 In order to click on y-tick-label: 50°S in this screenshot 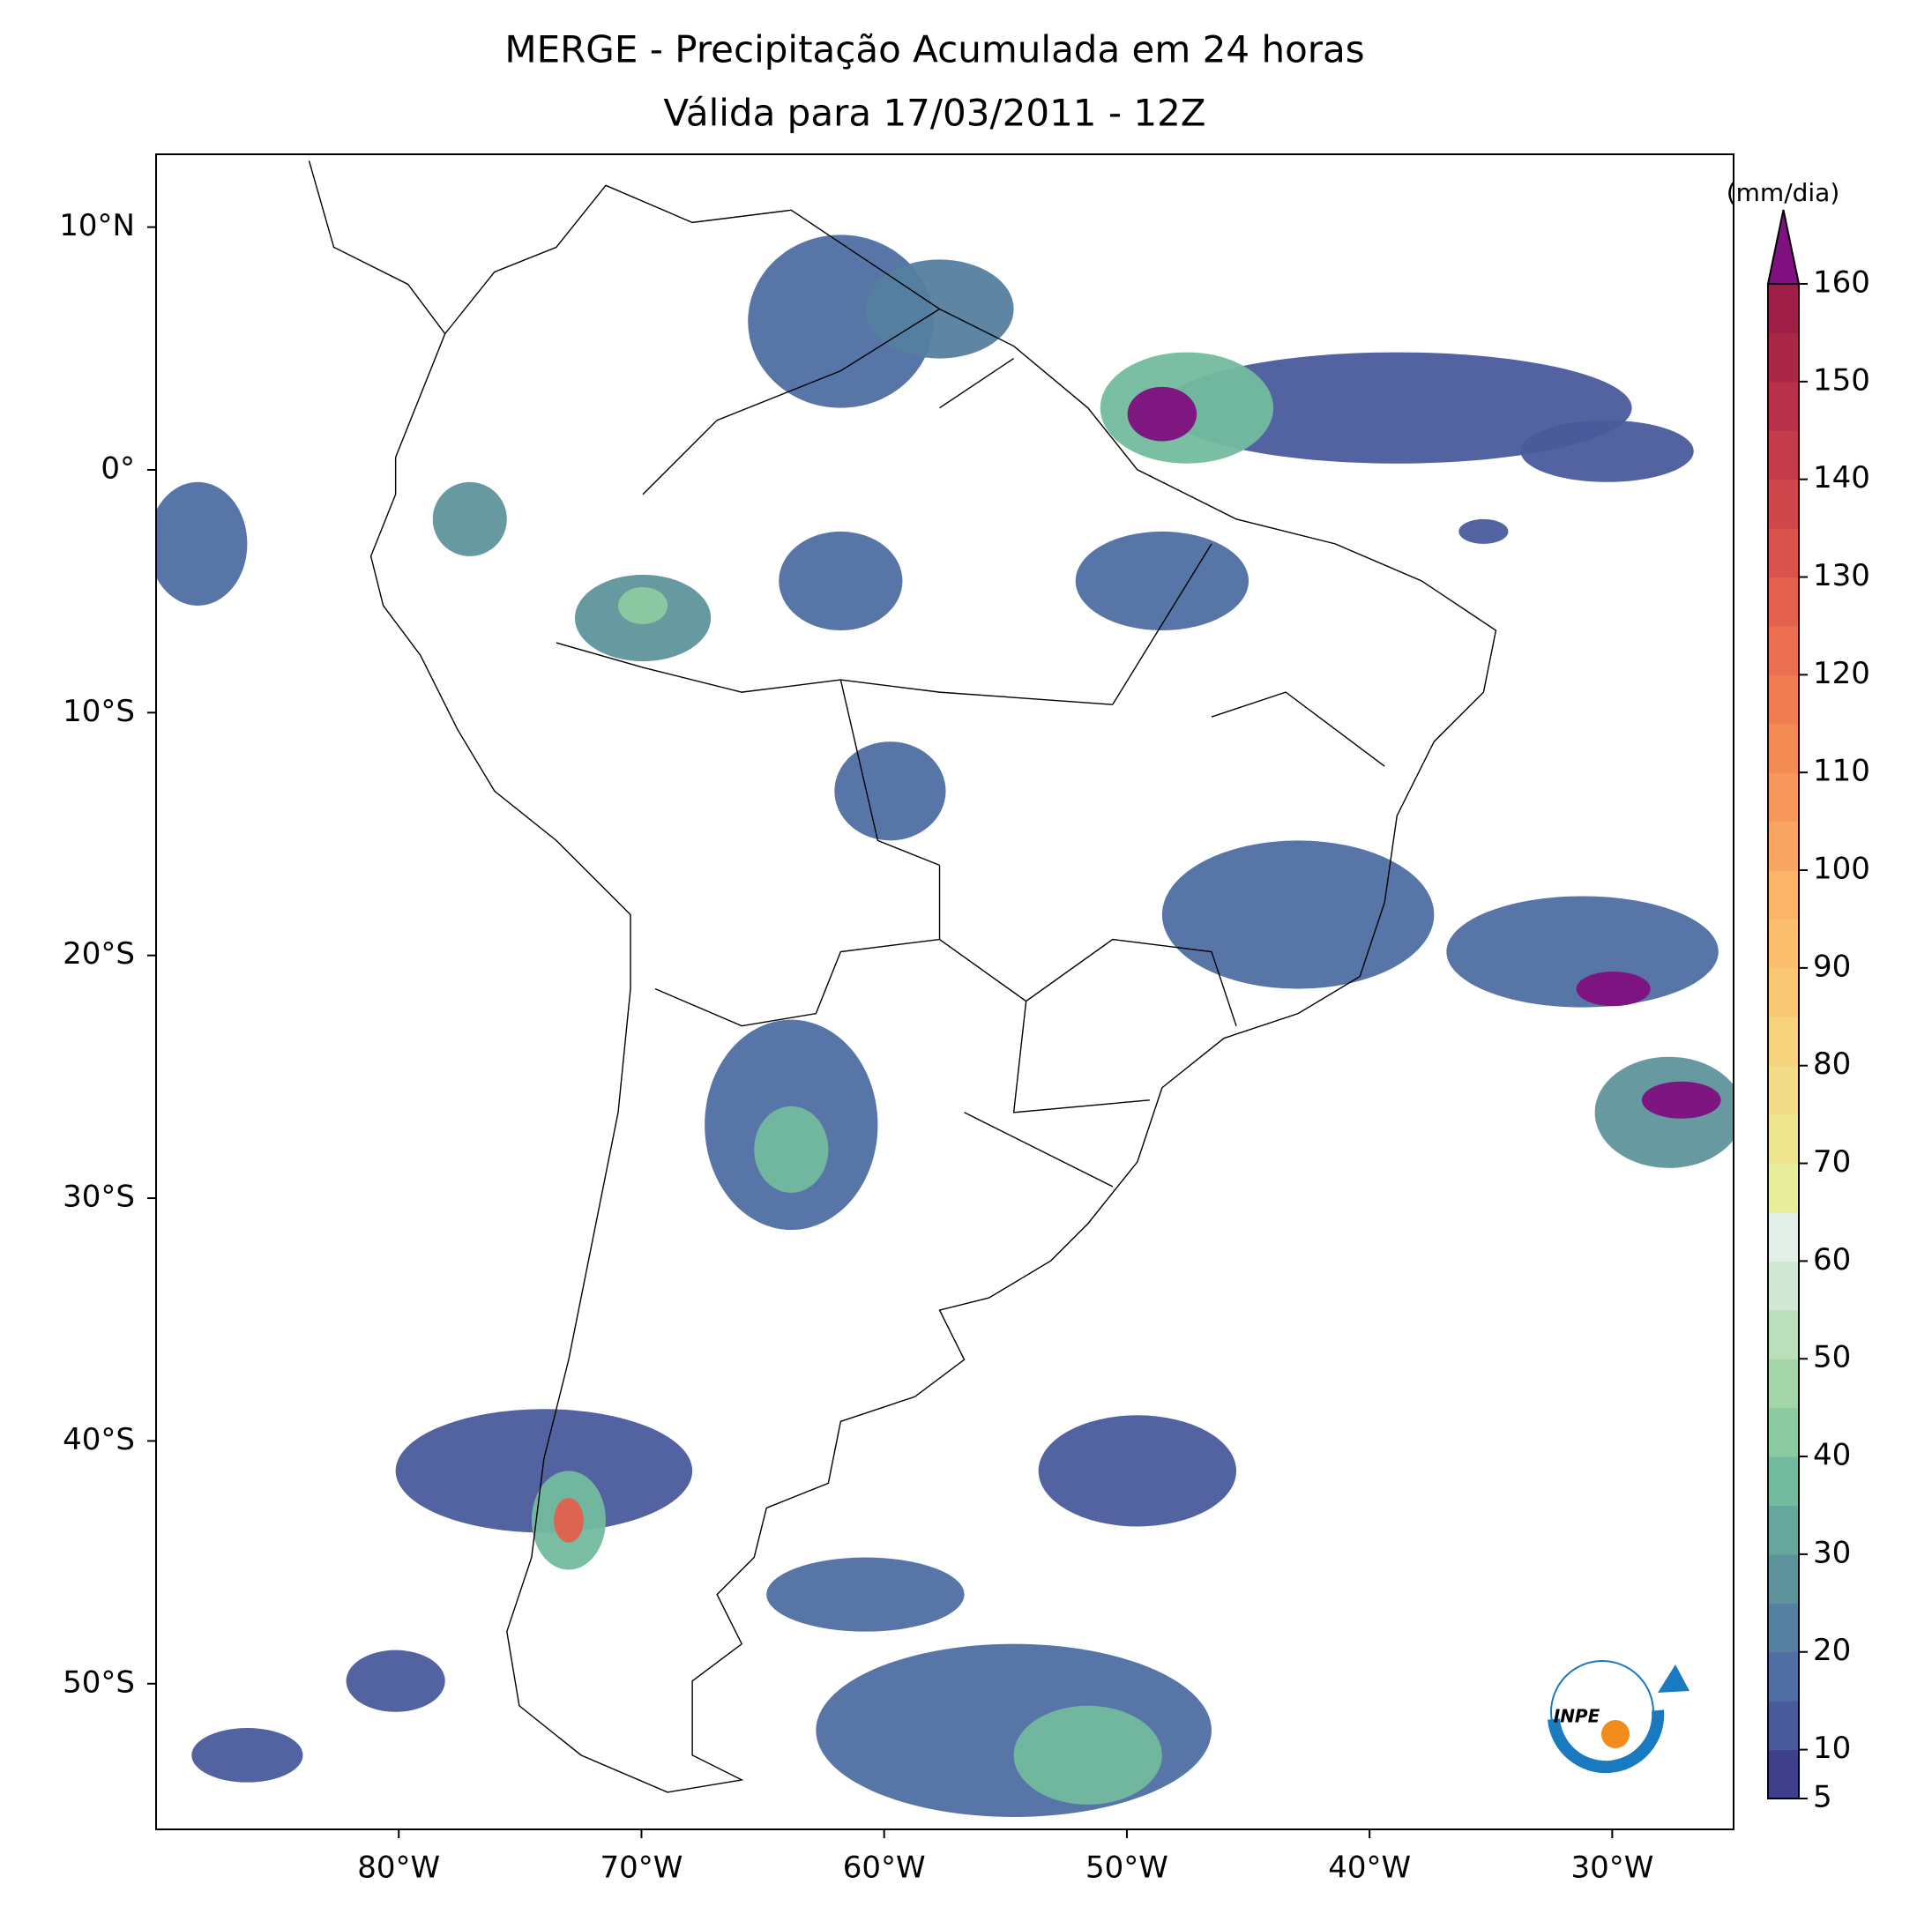, I will do `click(99, 1682)`.